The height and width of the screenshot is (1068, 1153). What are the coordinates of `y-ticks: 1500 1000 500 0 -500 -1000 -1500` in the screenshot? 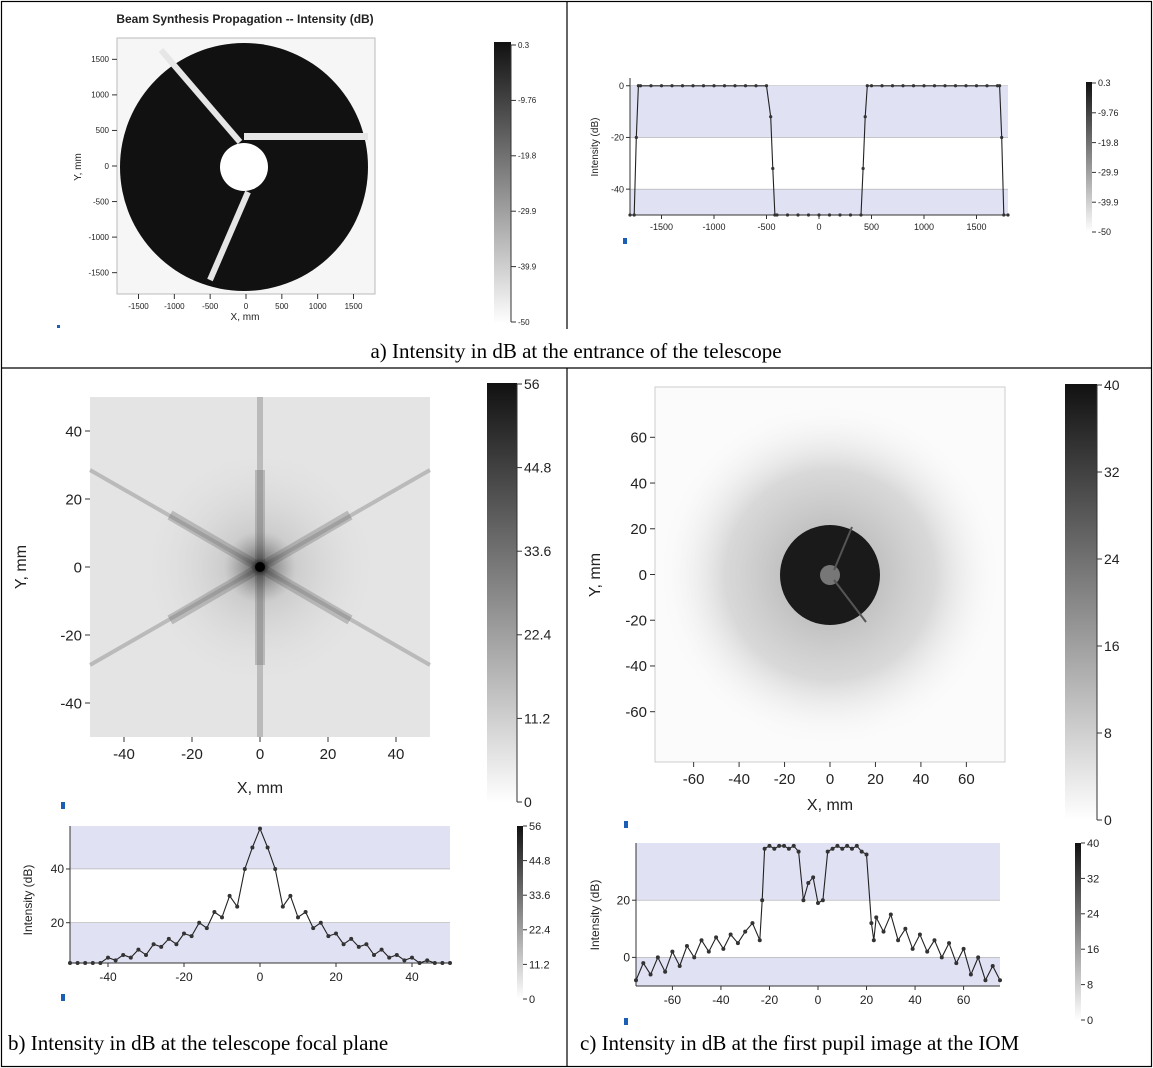 It's located at (103, 166).